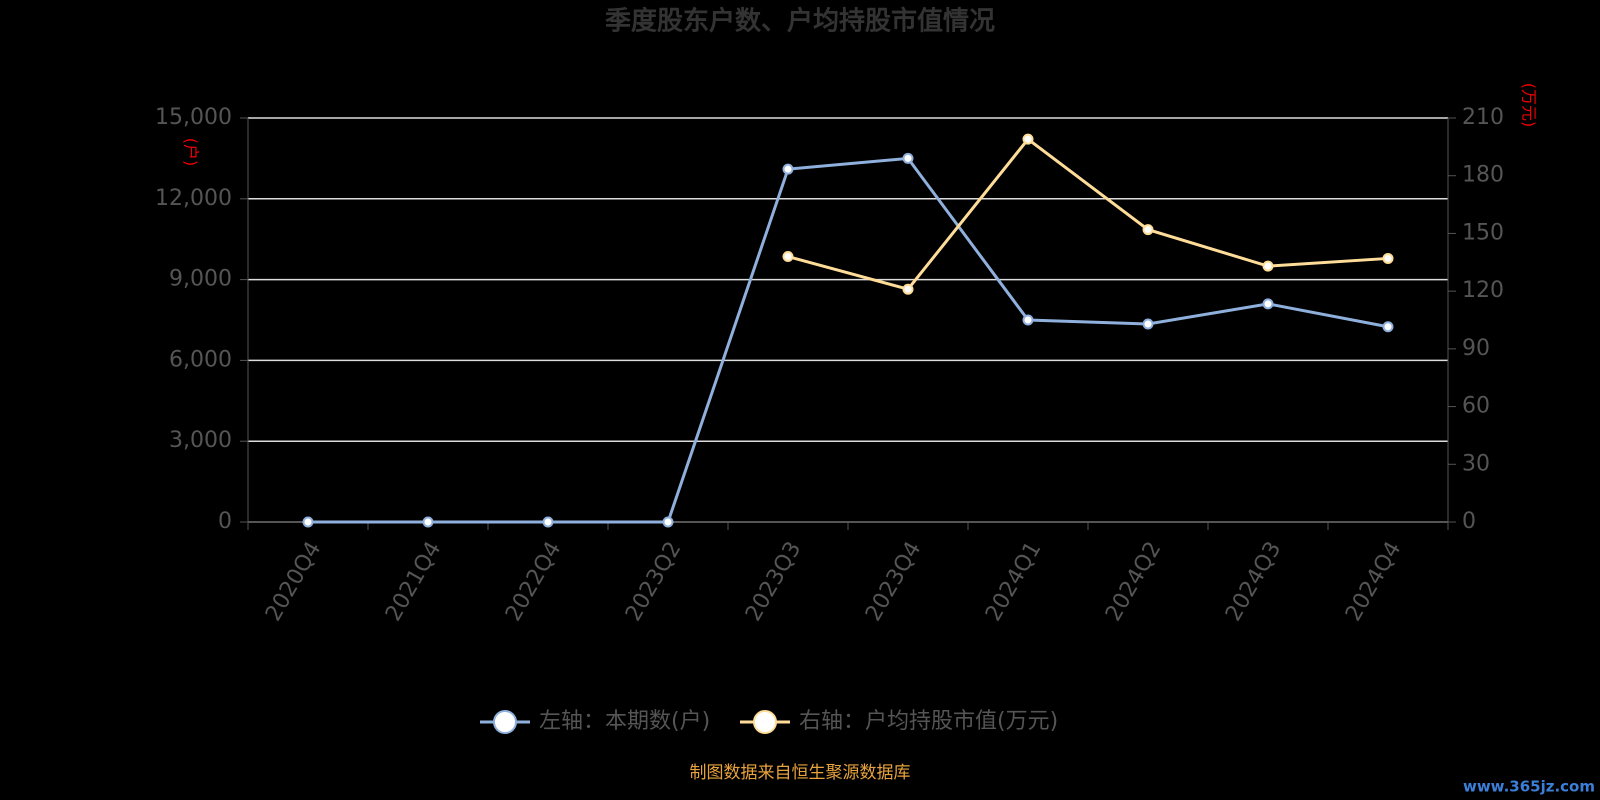 The width and height of the screenshot is (1600, 800). What do you see at coordinates (191, 152) in the screenshot?
I see `y-axis-label: (户)` at bounding box center [191, 152].